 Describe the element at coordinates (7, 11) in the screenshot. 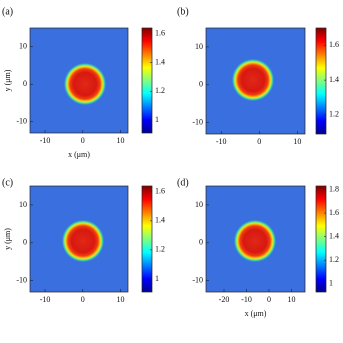

I see `panel-label: (a)` at that location.